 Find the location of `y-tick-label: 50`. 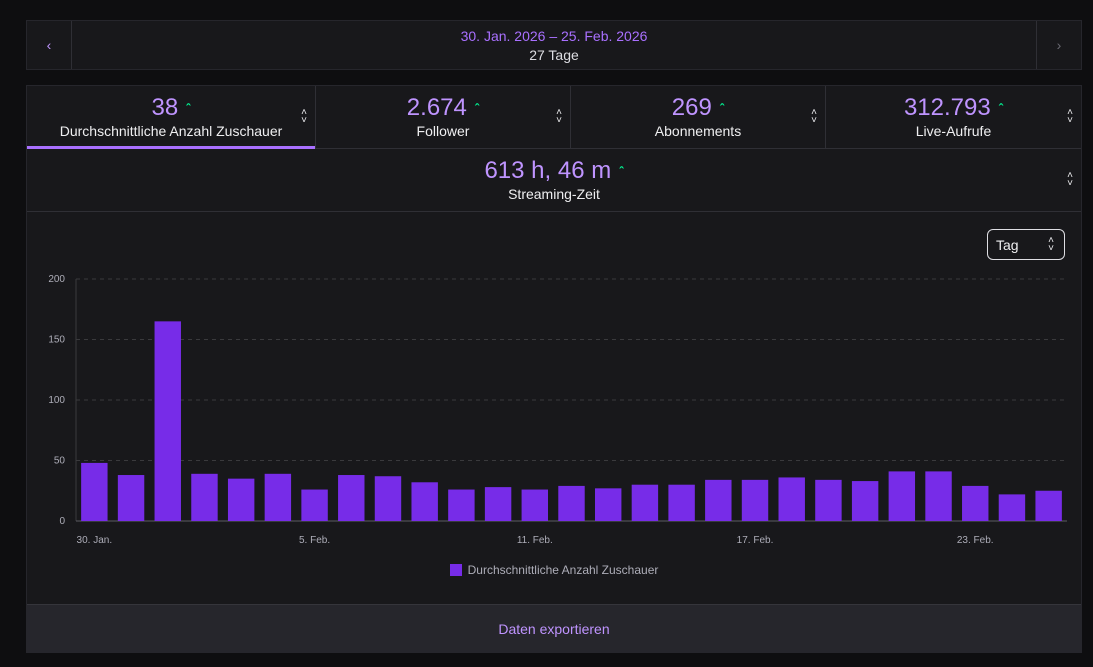

y-tick-label: 50 is located at coordinates (60, 461).